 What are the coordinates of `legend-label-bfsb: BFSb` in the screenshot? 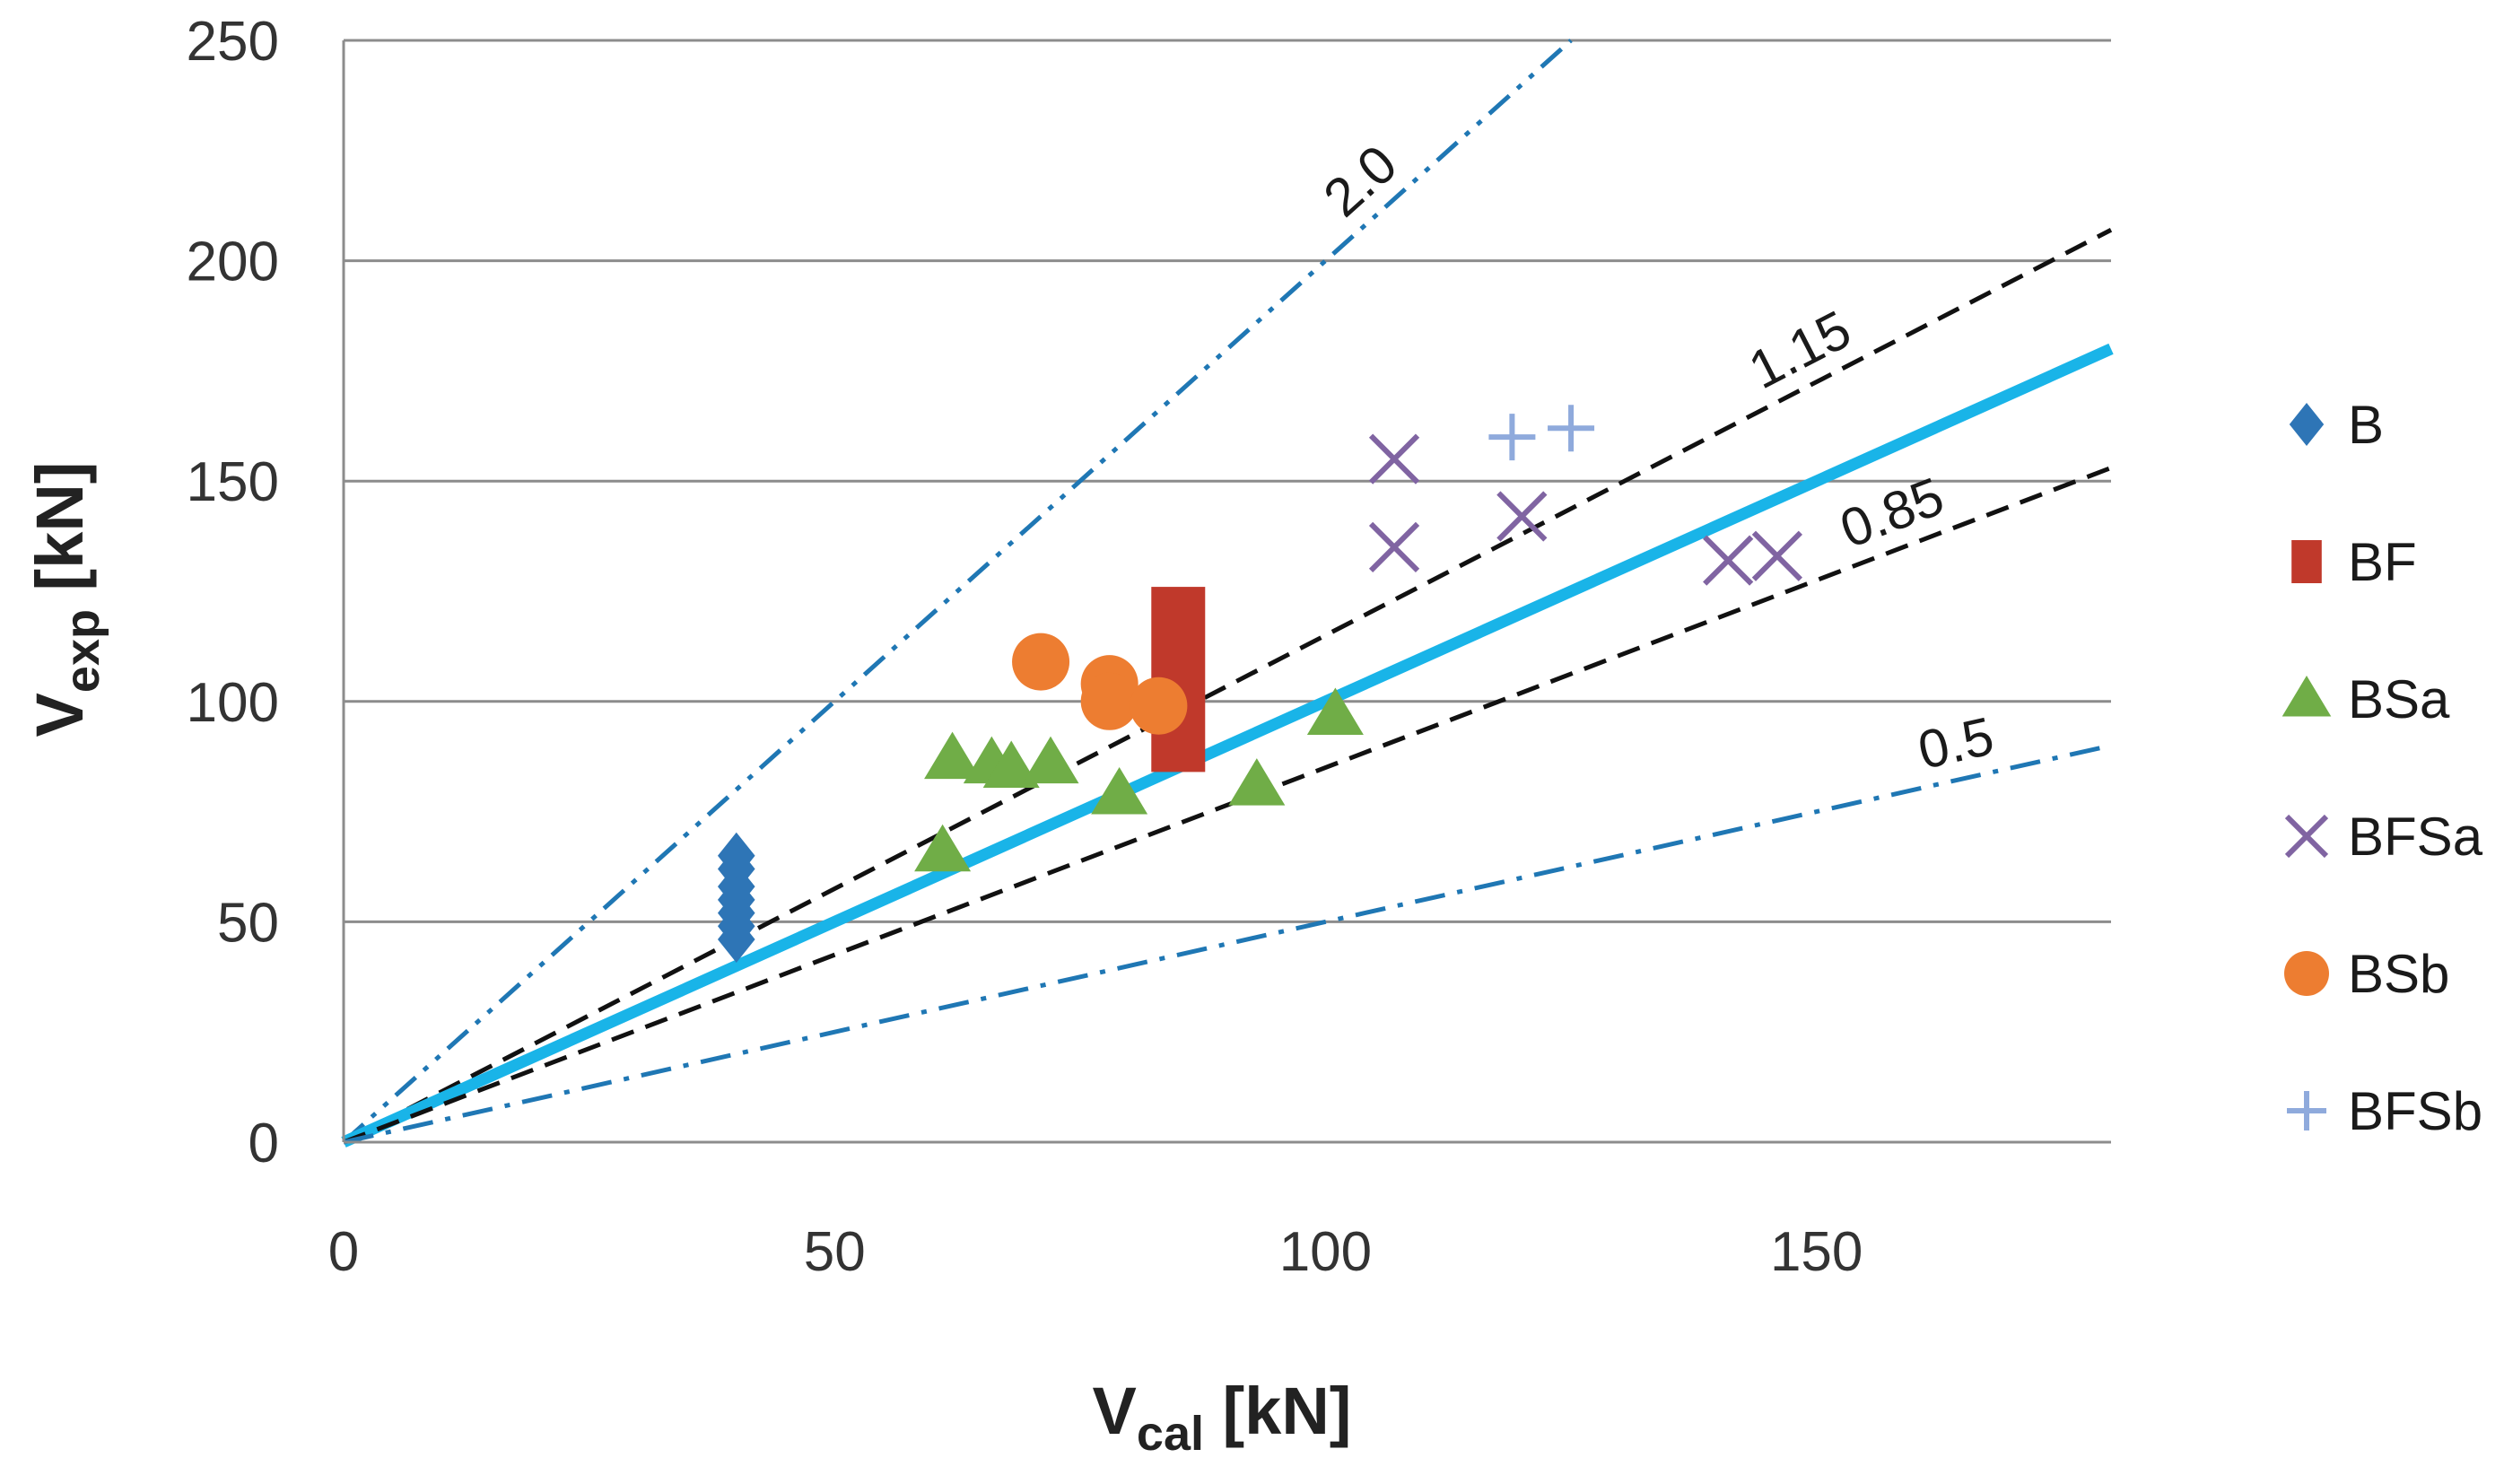 It's located at (2415, 1111).